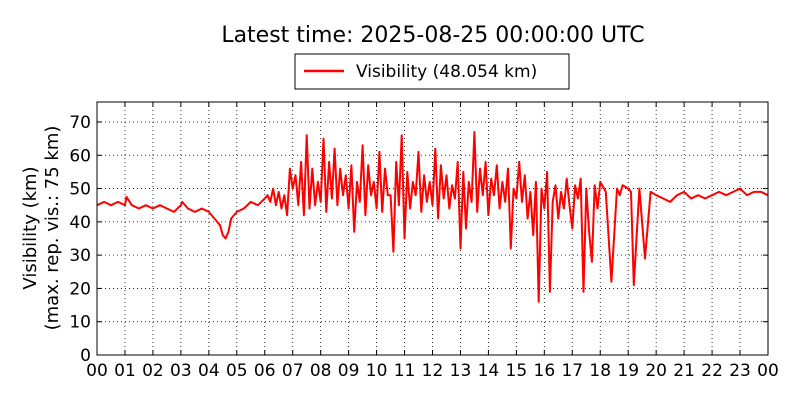  Describe the element at coordinates (349, 371) in the screenshot. I see `x-tick-label: 09` at that location.